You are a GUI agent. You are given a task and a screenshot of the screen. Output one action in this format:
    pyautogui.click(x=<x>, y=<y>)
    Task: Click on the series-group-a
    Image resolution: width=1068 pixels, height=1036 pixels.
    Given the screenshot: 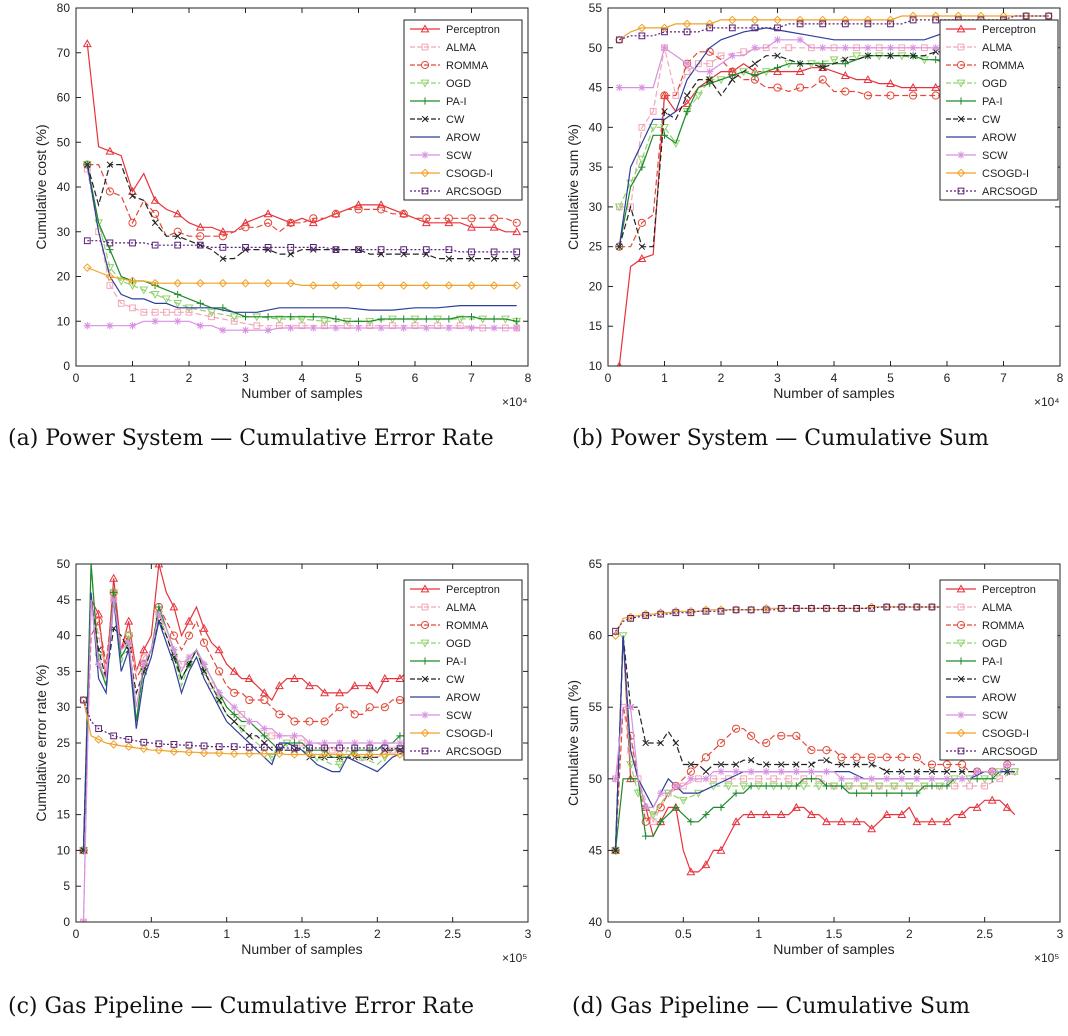 What is the action you would take?
    pyautogui.click(x=302, y=186)
    